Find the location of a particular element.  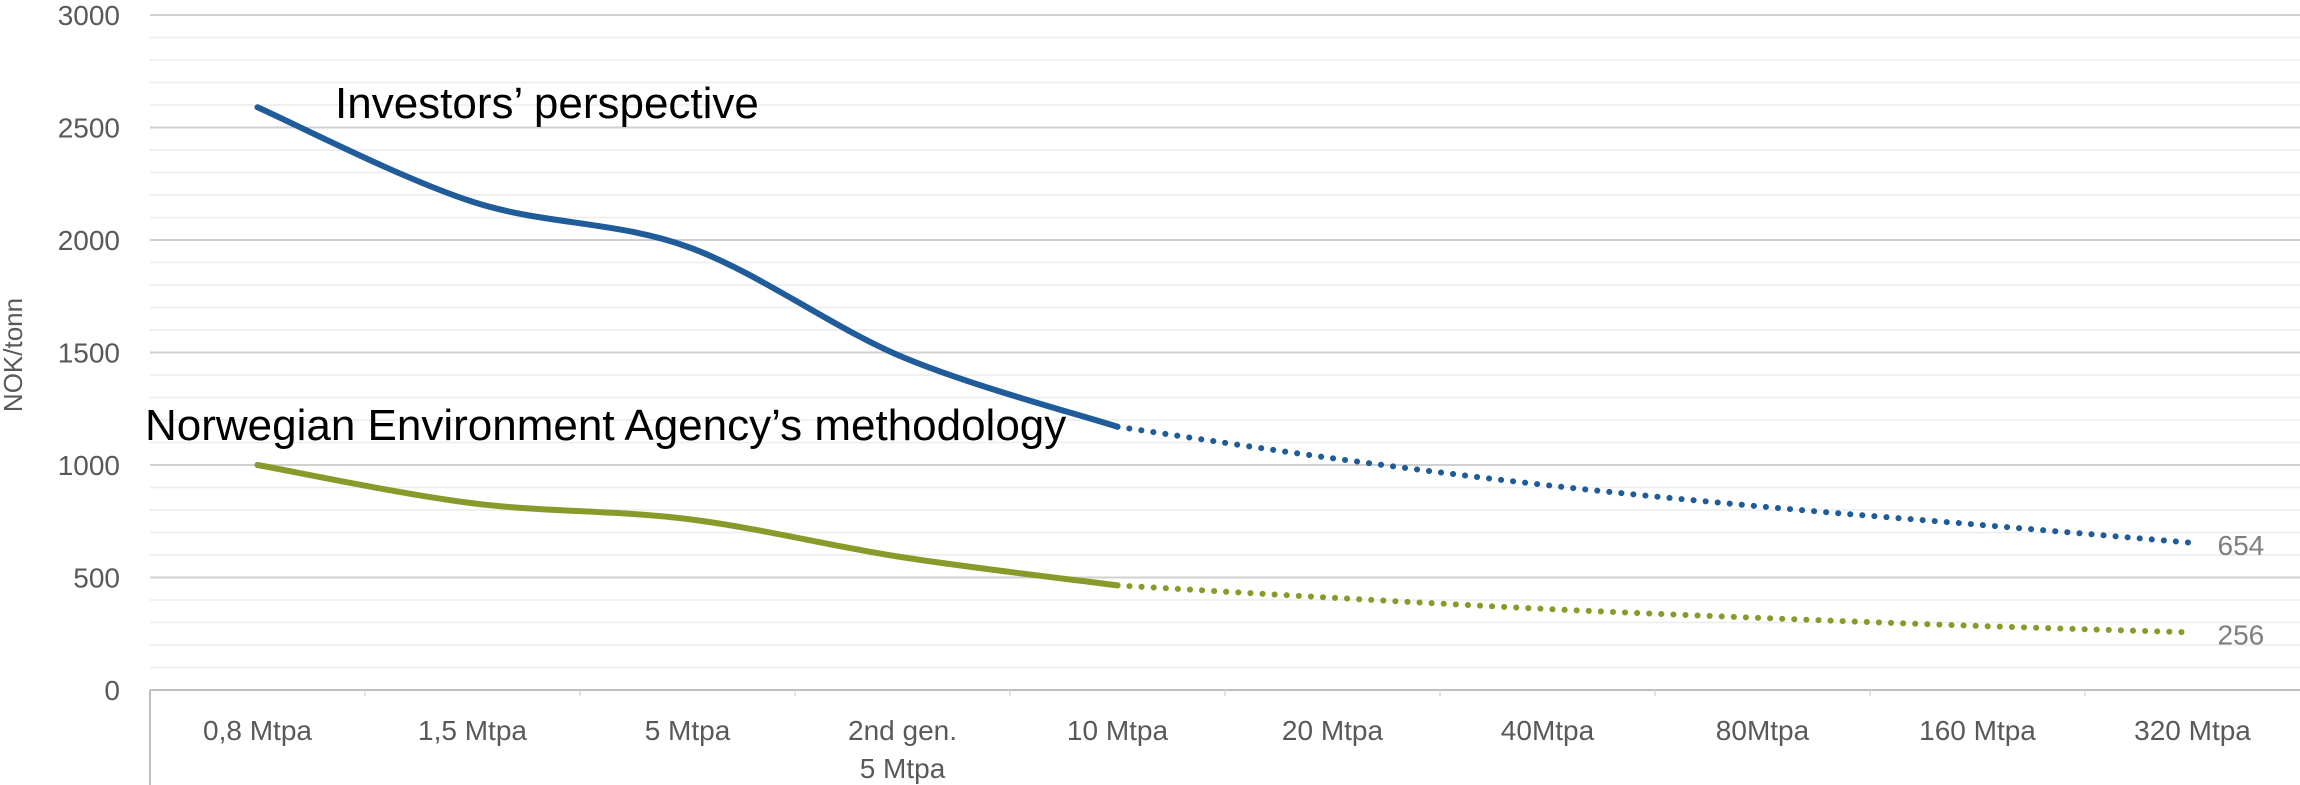

x-tick-label: 320 Mtpa is located at coordinates (2192, 730).